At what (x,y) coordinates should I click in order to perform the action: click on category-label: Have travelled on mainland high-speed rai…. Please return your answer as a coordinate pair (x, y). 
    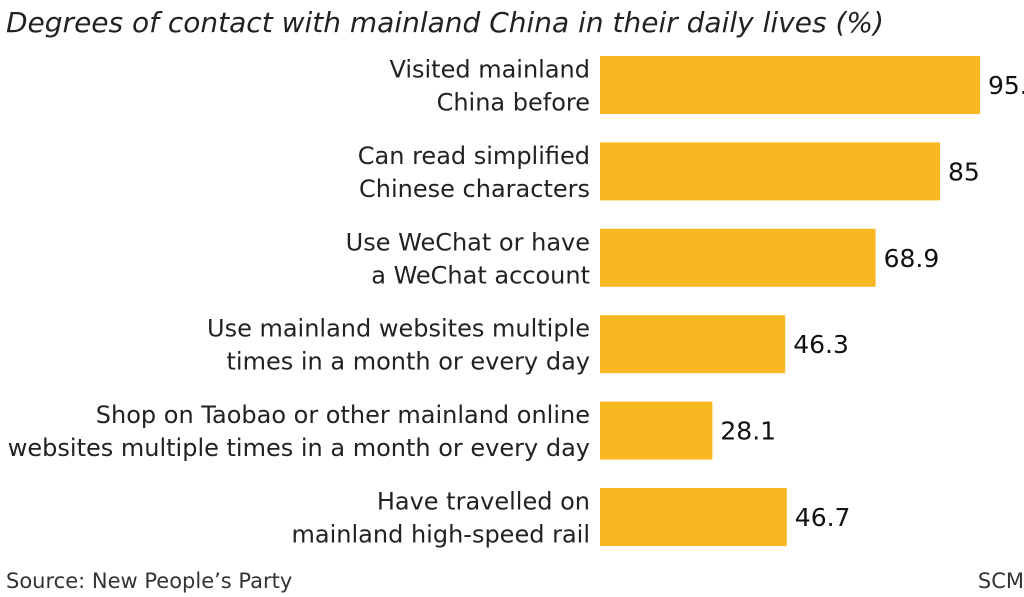
    Looking at the image, I should click on (441, 518).